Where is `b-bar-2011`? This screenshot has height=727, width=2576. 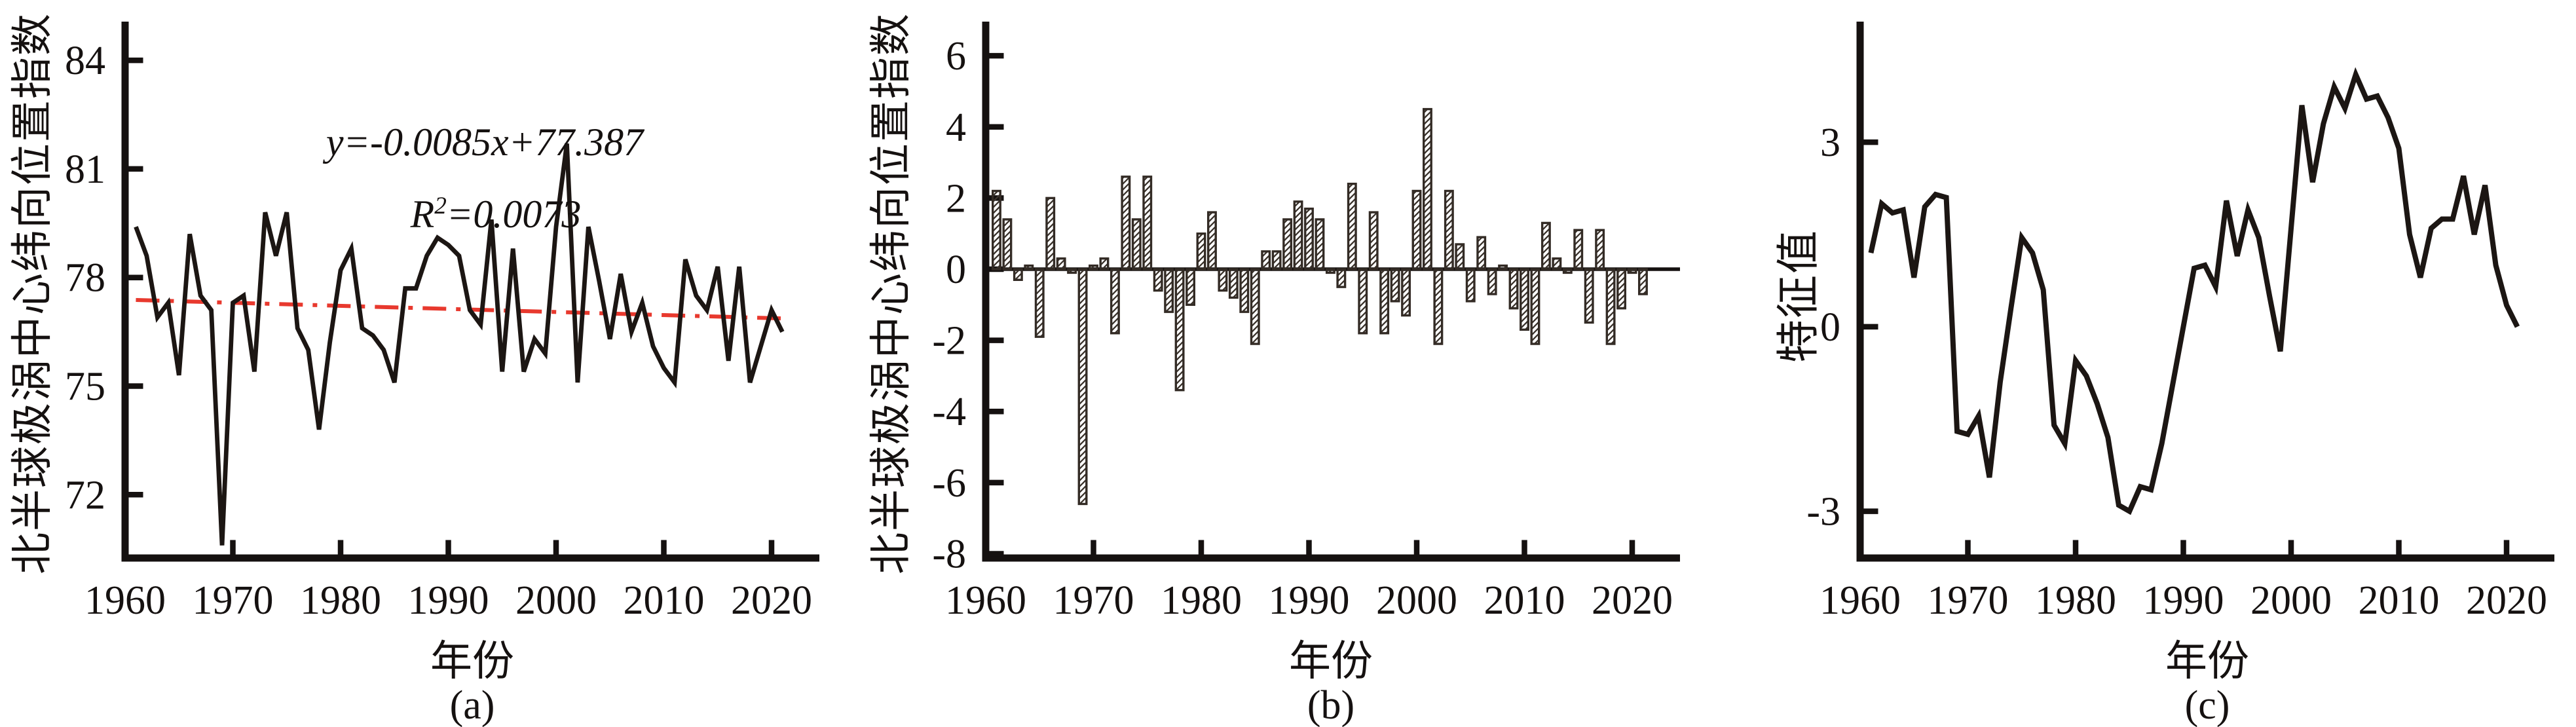 b-bar-2011 is located at coordinates (1535, 306).